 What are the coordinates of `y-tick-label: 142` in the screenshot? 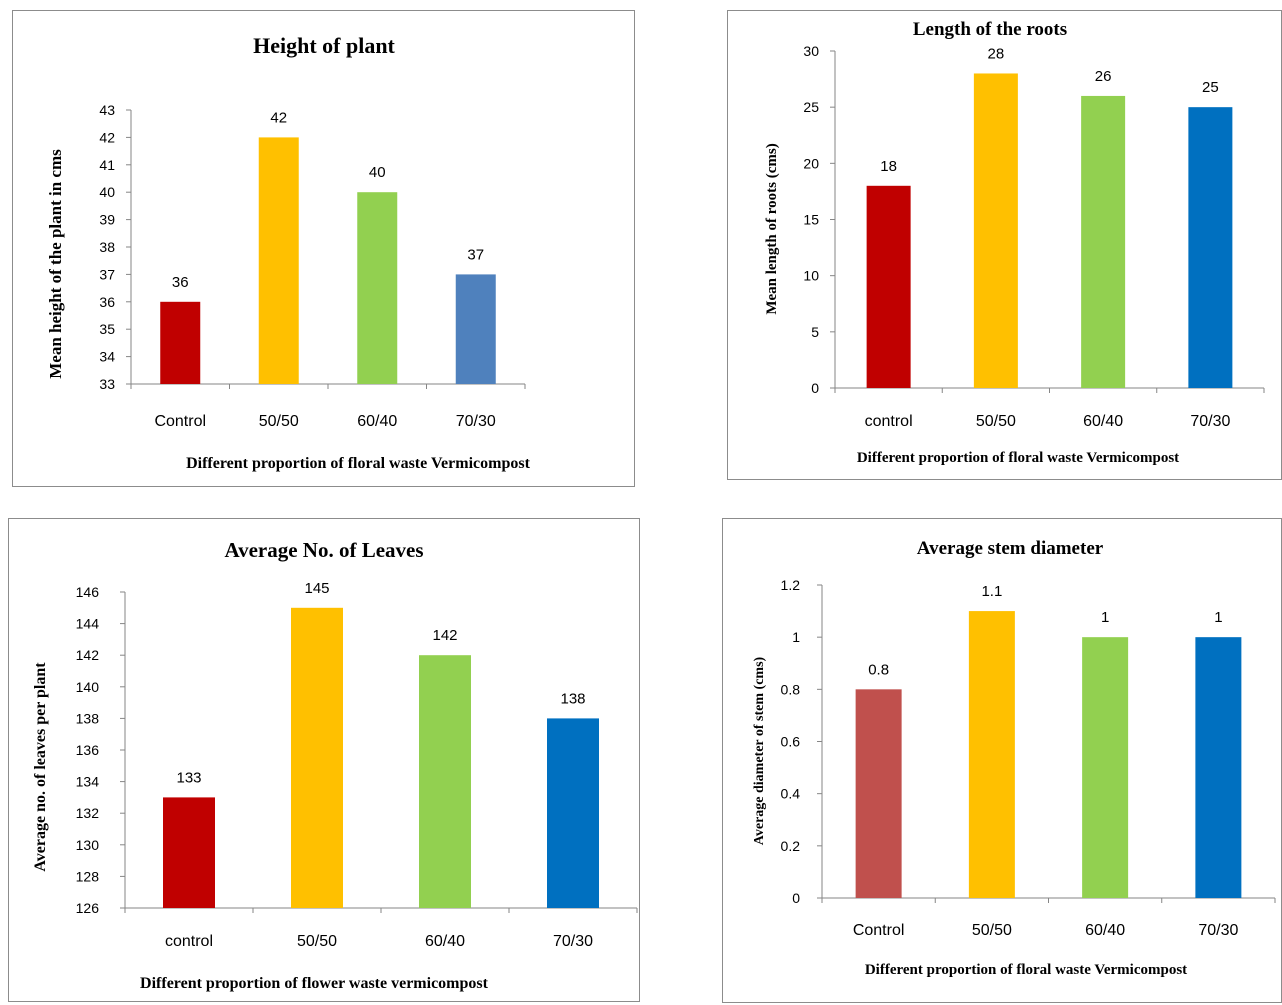 It's located at (88, 655).